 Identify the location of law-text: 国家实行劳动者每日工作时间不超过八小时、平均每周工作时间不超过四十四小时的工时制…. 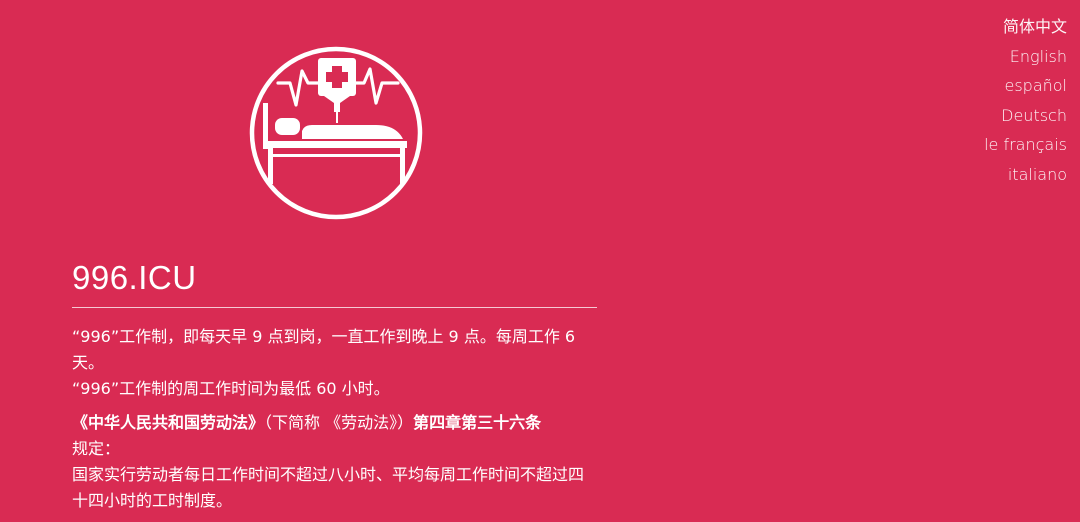
(328, 487).